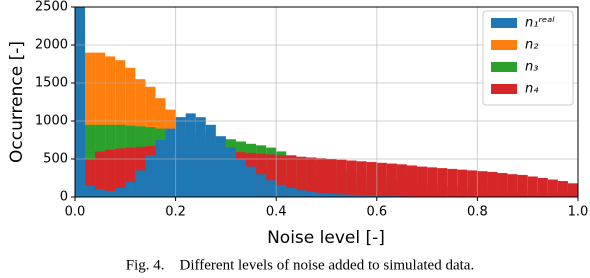  What do you see at coordinates (528, 58) in the screenshot?
I see `legend-box` at bounding box center [528, 58].